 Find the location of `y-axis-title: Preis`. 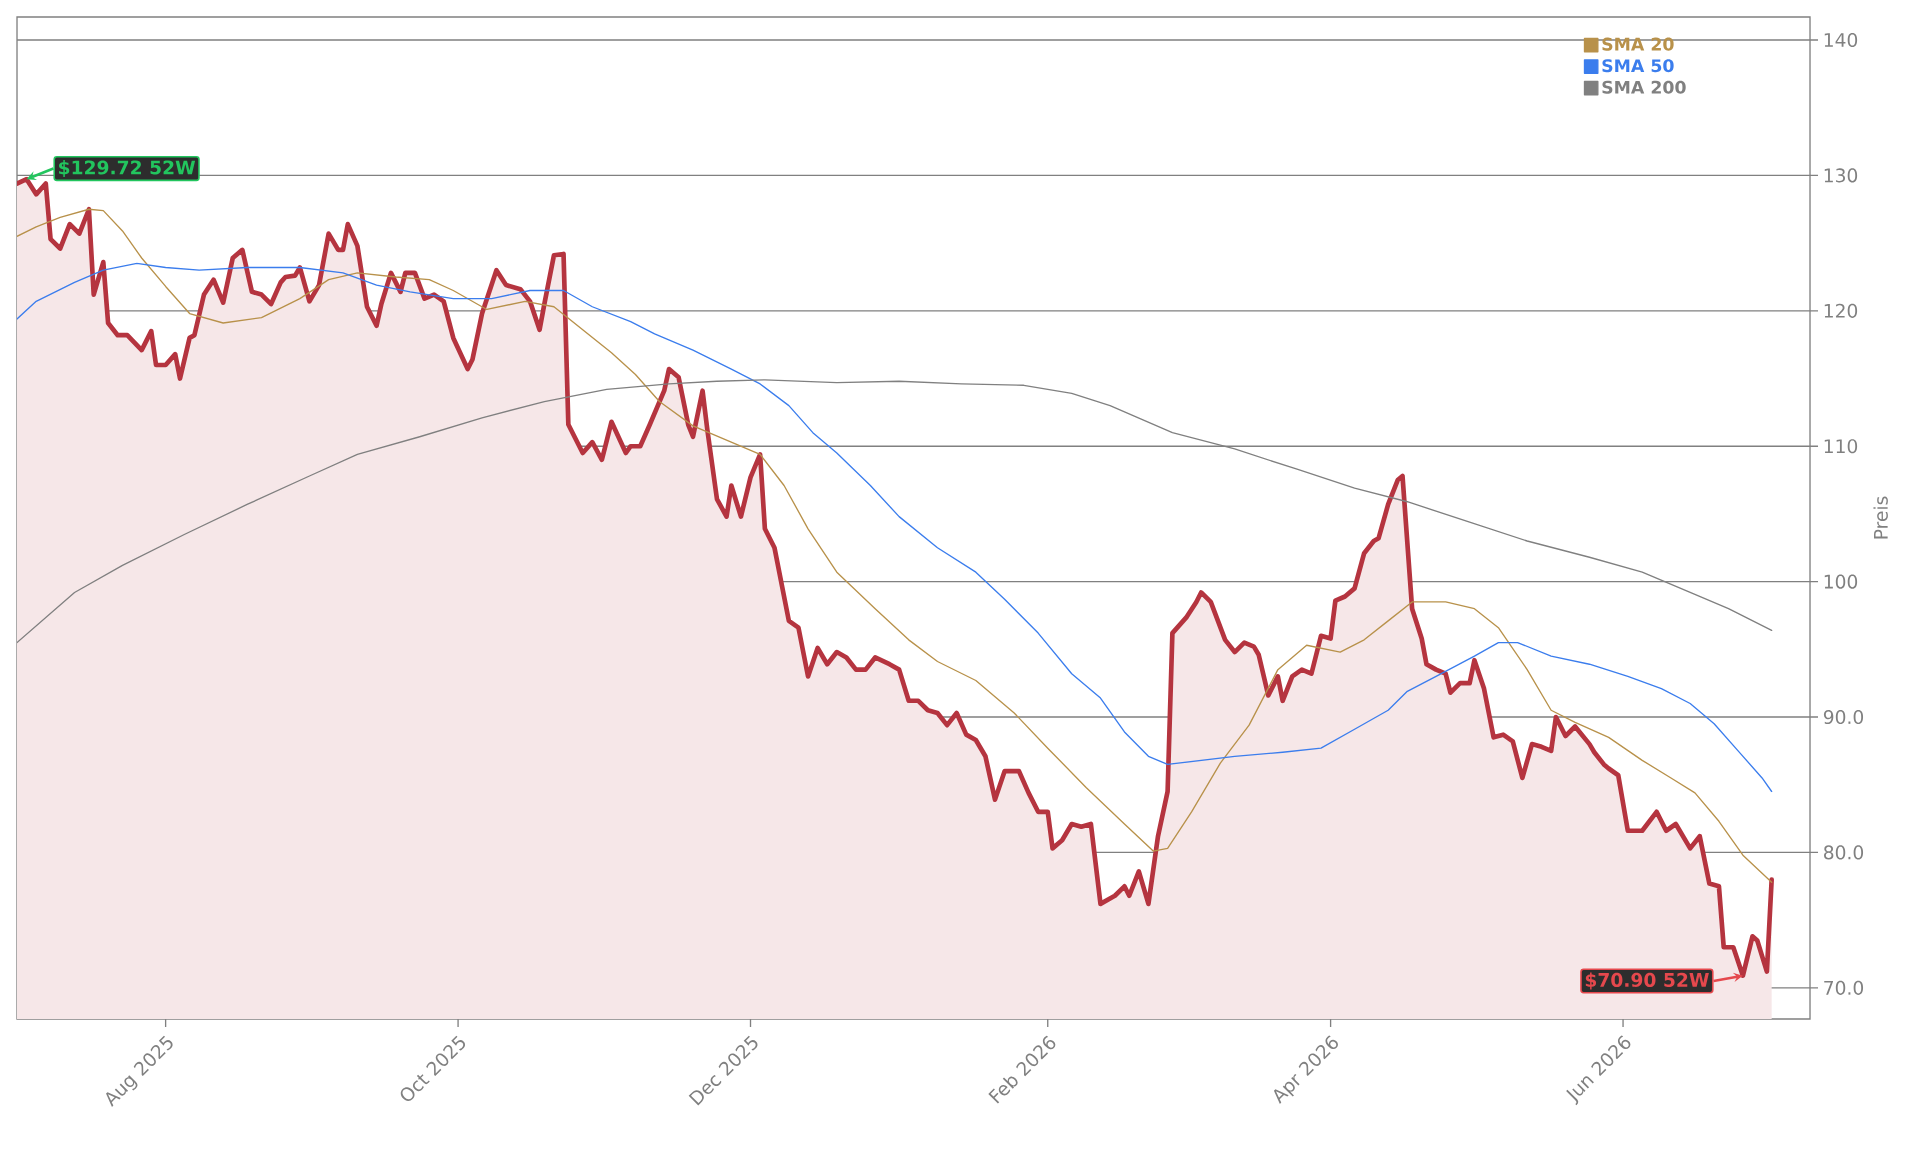

y-axis-title: Preis is located at coordinates (1880, 517).